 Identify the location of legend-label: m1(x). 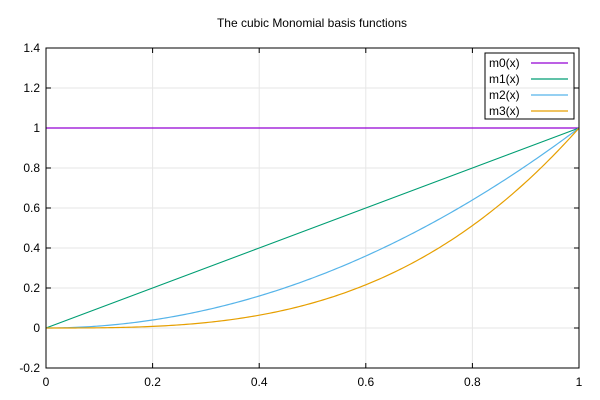
(504, 79).